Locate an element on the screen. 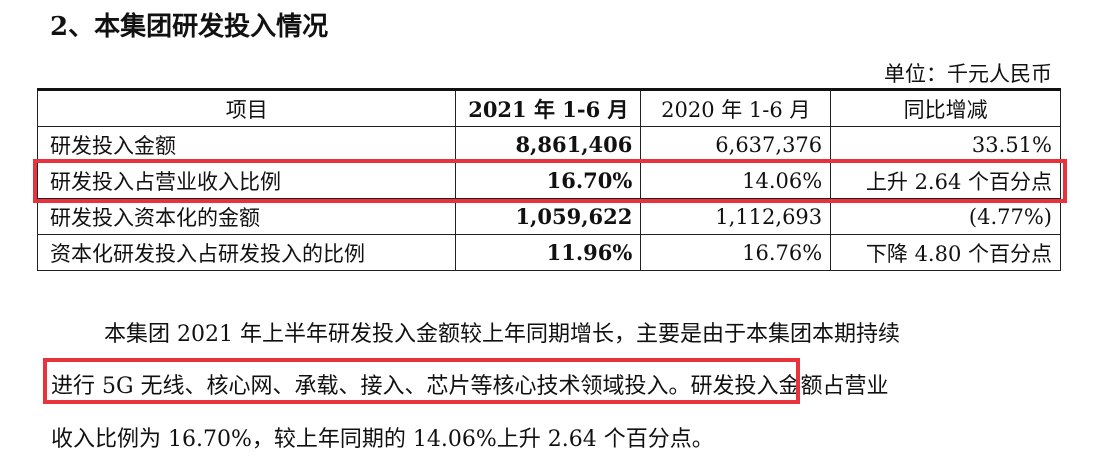  header-2020: 2020 年 1-6 月 is located at coordinates (736, 108).